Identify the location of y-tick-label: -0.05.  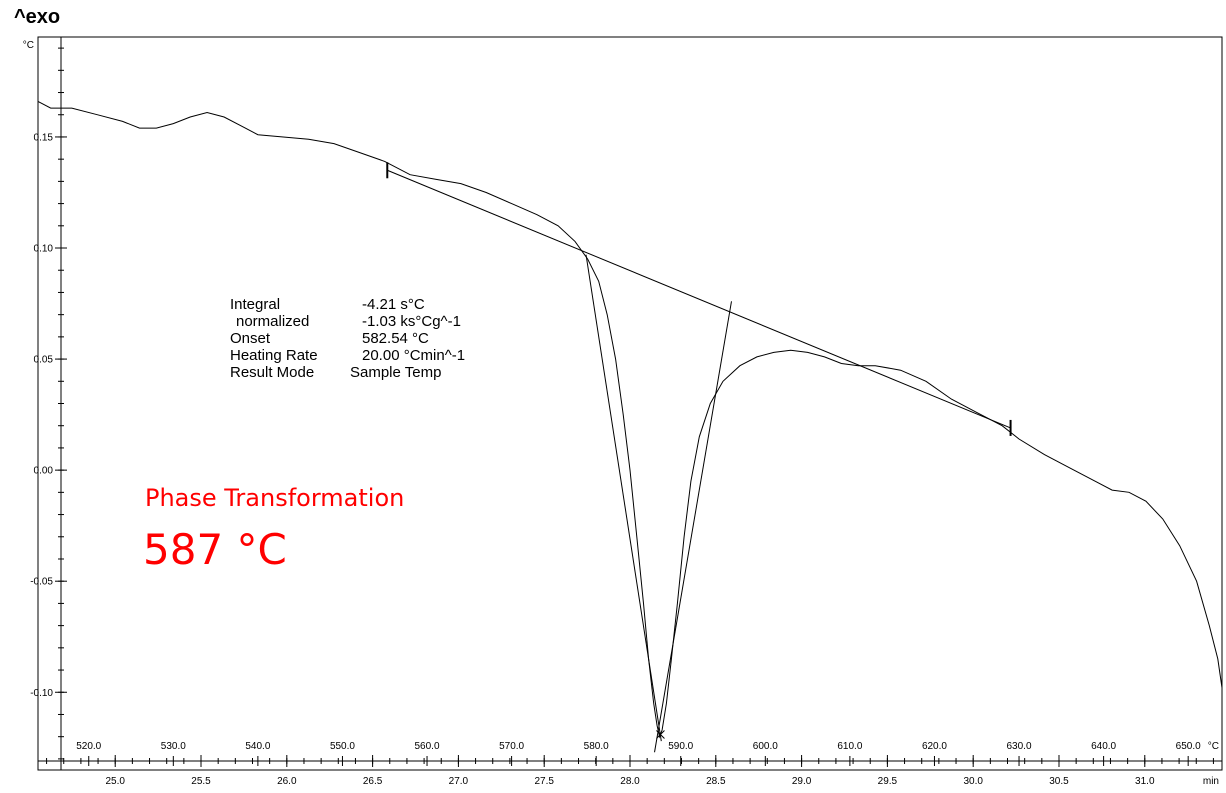
(41, 582).